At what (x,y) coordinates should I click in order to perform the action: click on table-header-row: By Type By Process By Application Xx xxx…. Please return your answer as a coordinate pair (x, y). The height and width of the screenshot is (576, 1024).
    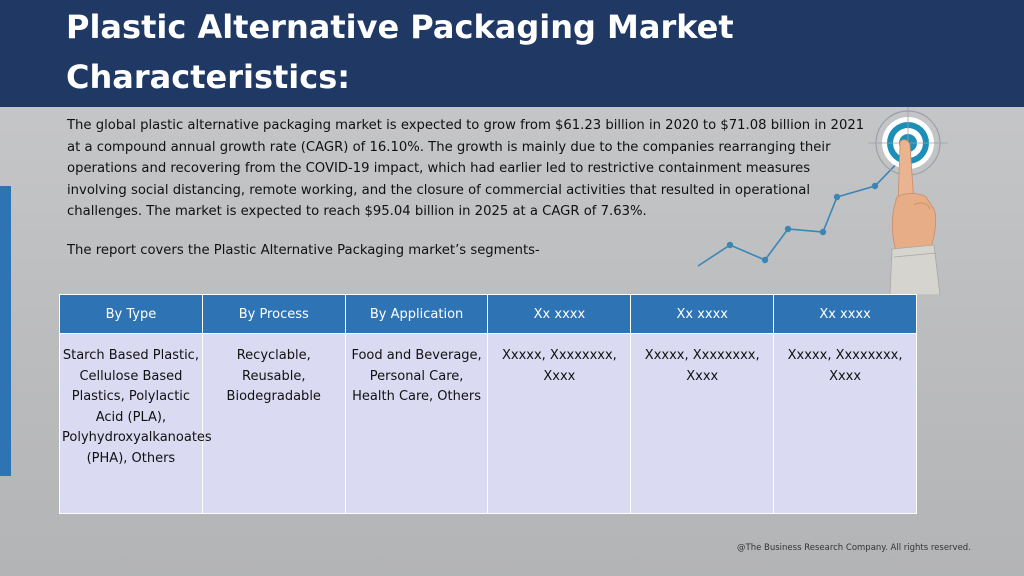
    Looking at the image, I should click on (488, 314).